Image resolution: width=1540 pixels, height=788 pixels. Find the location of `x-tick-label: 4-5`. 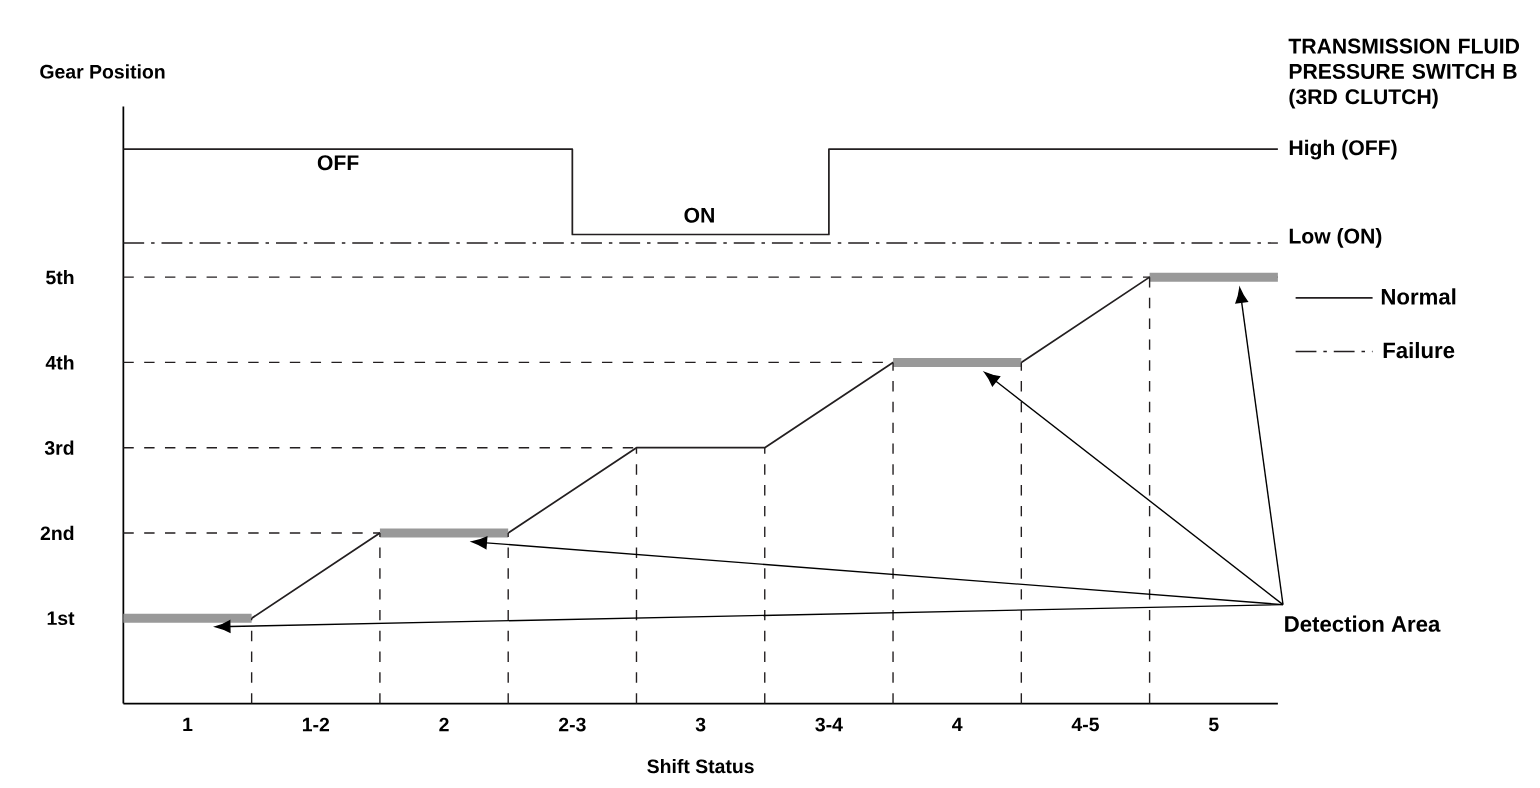

x-tick-label: 4-5 is located at coordinates (1085, 724).